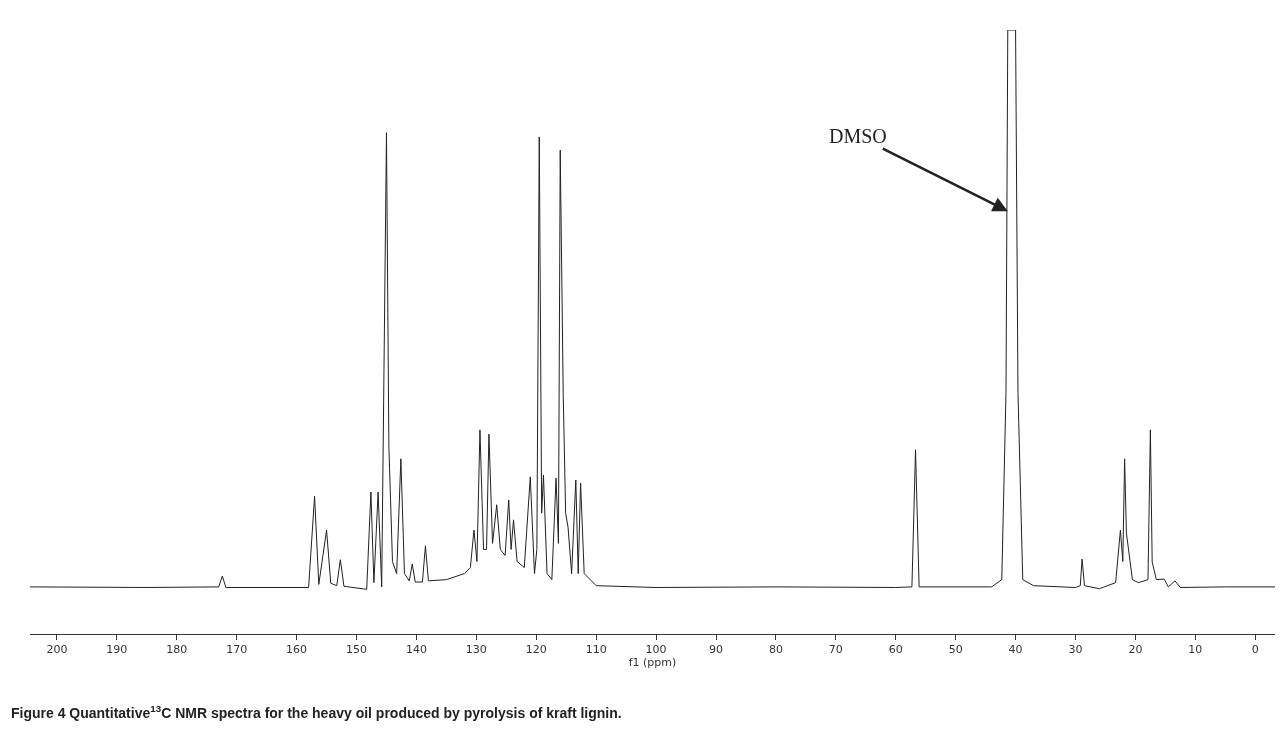 This screenshot has height=746, width=1283. I want to click on x-tick-label: 150, so click(357, 650).